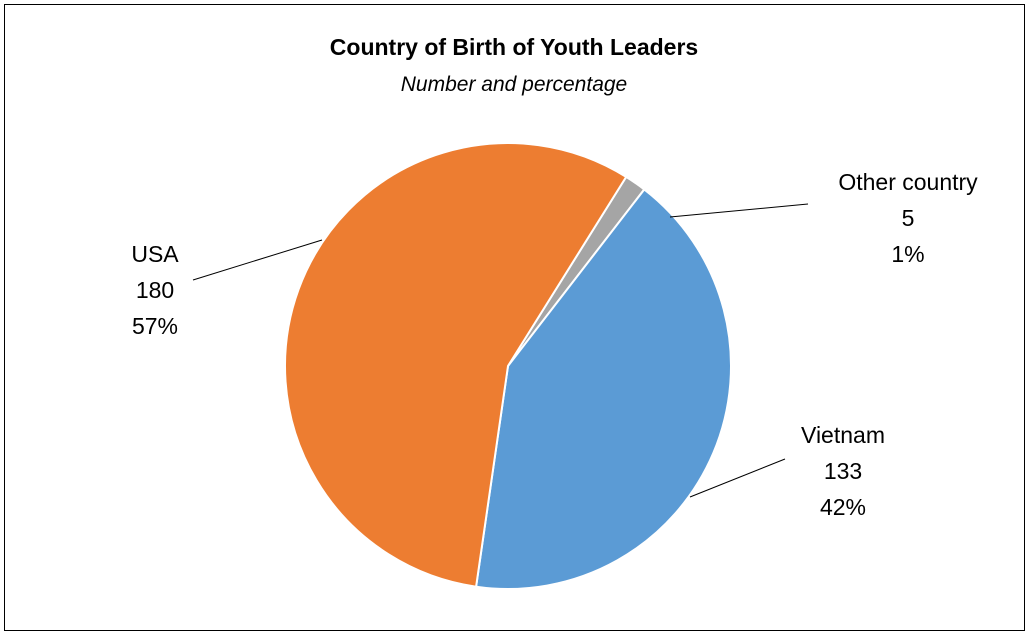  Describe the element at coordinates (155, 290) in the screenshot. I see `data-label-usa-value: 180` at that location.